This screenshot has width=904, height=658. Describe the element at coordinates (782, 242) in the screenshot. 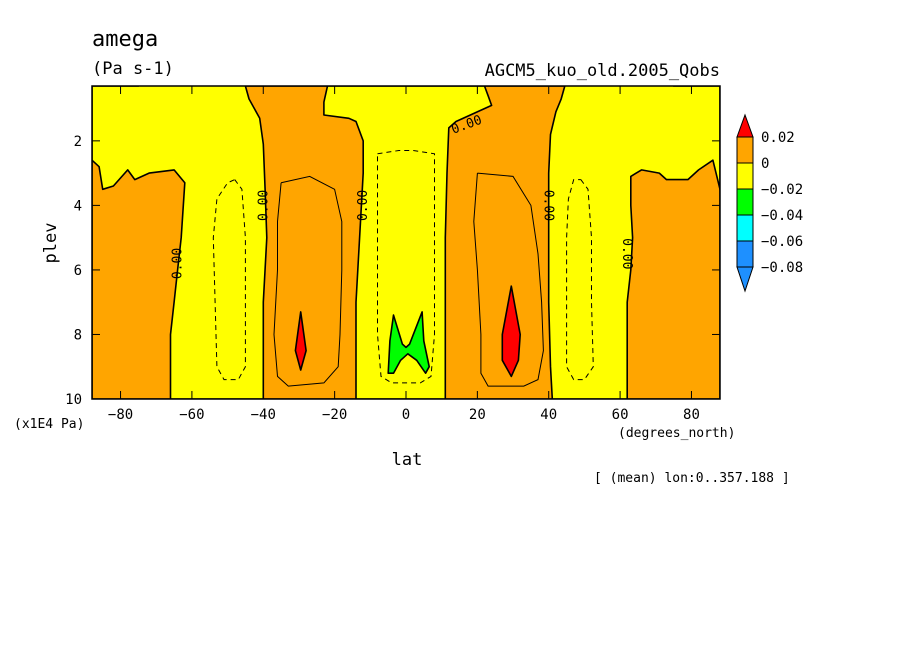

I see `colorbar-label: −0.06` at that location.